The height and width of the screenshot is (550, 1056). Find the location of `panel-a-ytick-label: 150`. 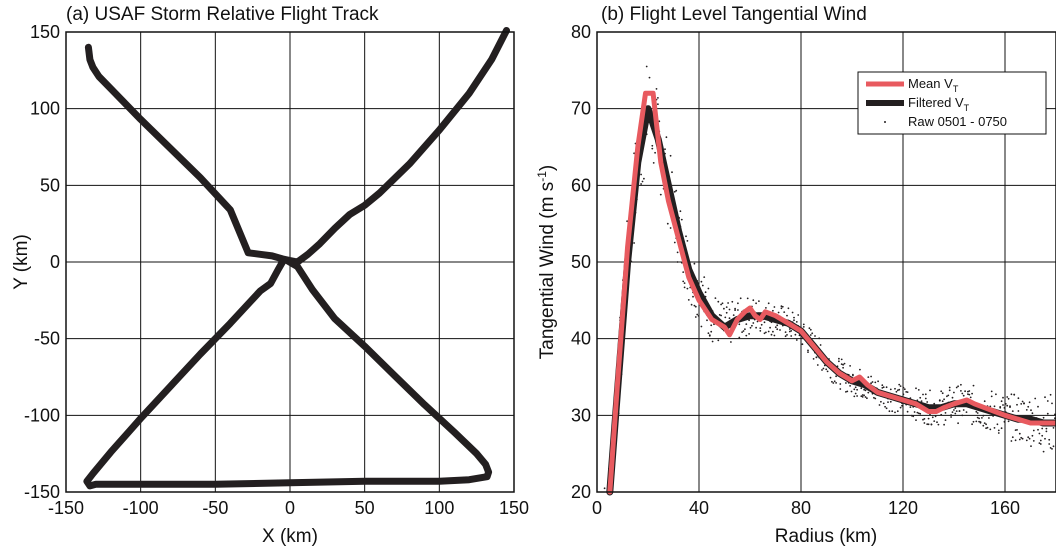

panel-a-ytick-label: 150 is located at coordinates (45, 32).